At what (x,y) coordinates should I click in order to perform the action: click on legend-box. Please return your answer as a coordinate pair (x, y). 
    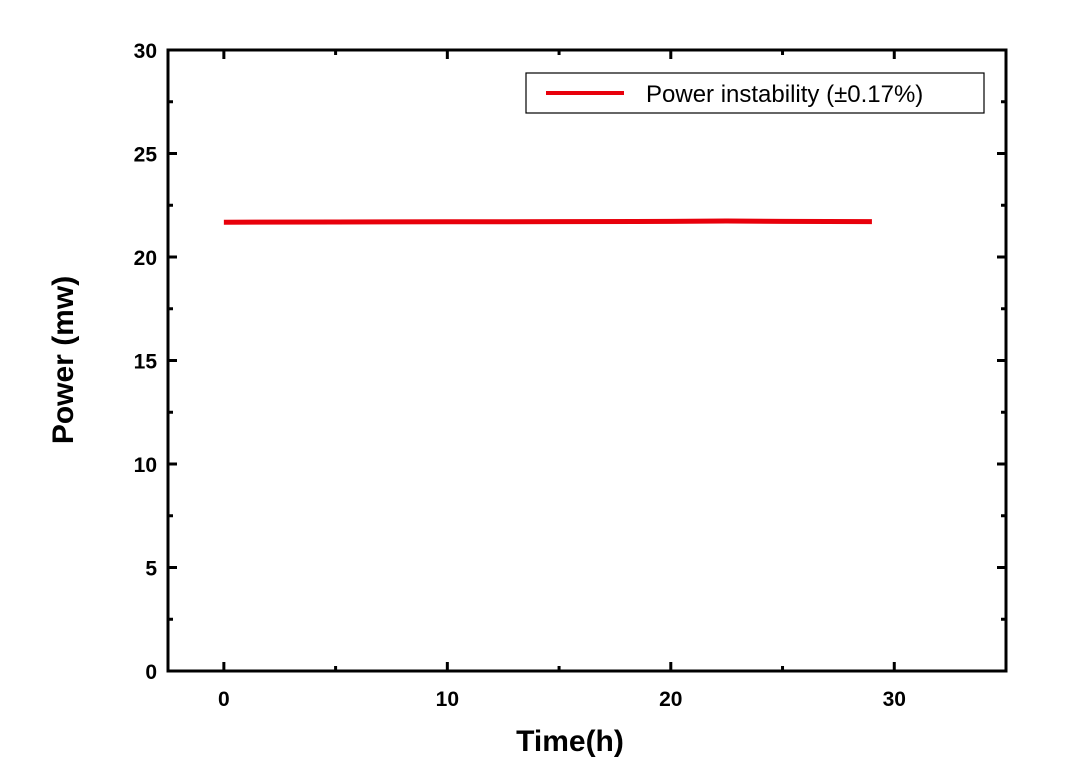
    Looking at the image, I should click on (755, 93).